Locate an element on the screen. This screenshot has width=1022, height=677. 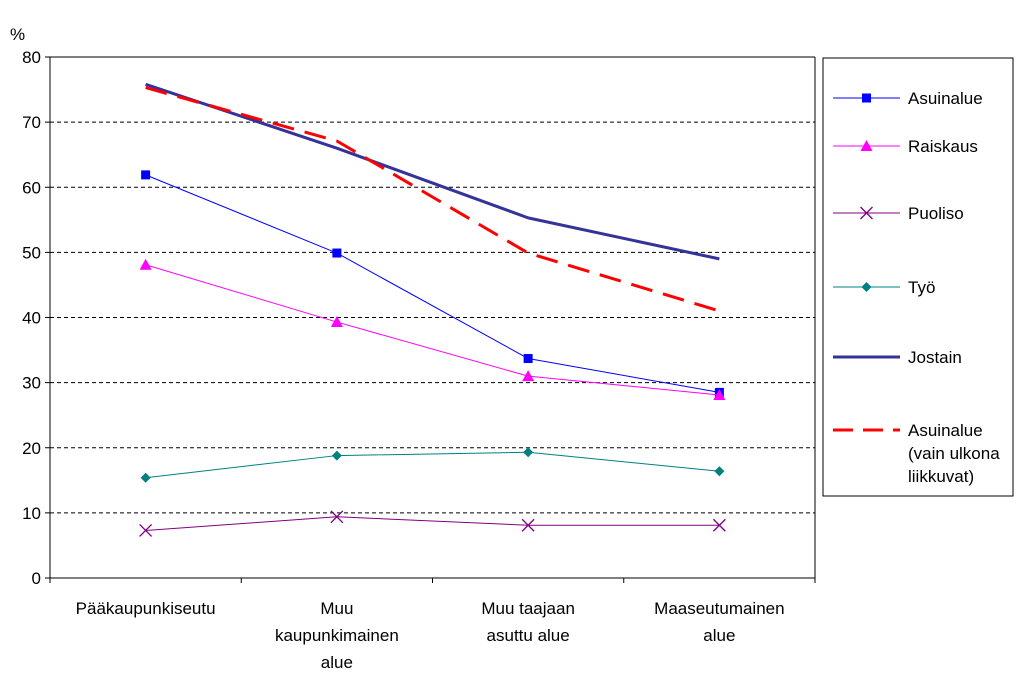
series-3-line is located at coordinates (432, 465).